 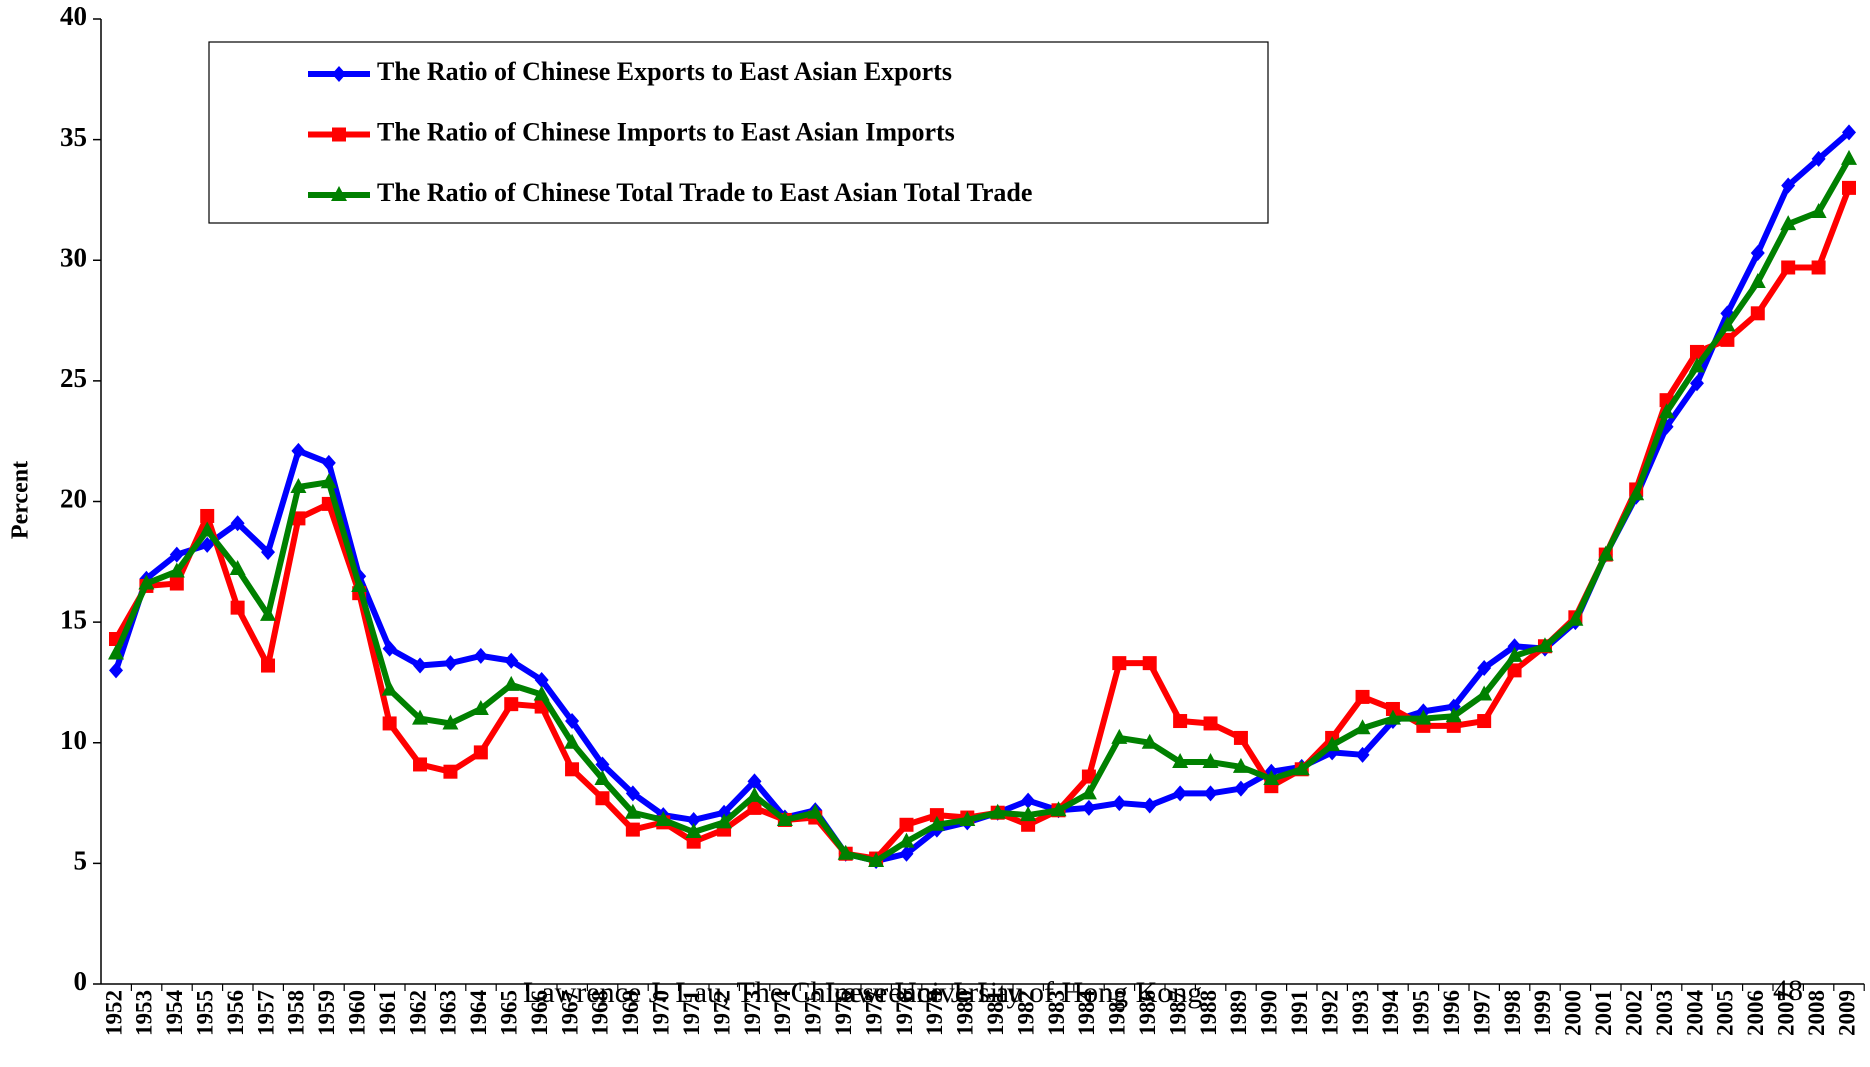 What do you see at coordinates (81, 981) in the screenshot?
I see `y-tick-label: 0` at bounding box center [81, 981].